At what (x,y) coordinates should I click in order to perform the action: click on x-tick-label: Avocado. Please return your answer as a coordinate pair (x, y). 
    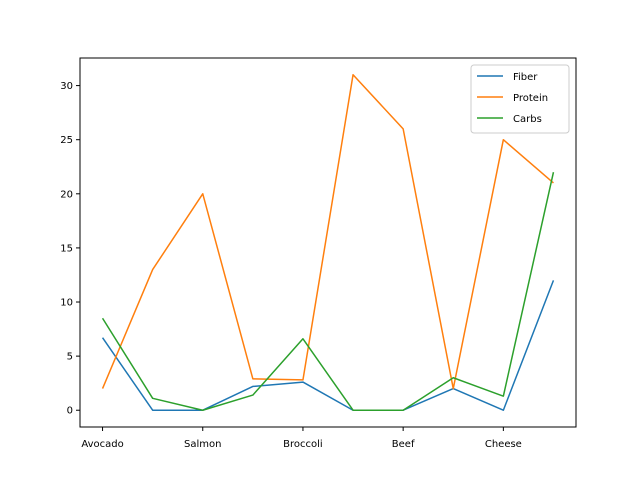
    Looking at the image, I should click on (102, 444).